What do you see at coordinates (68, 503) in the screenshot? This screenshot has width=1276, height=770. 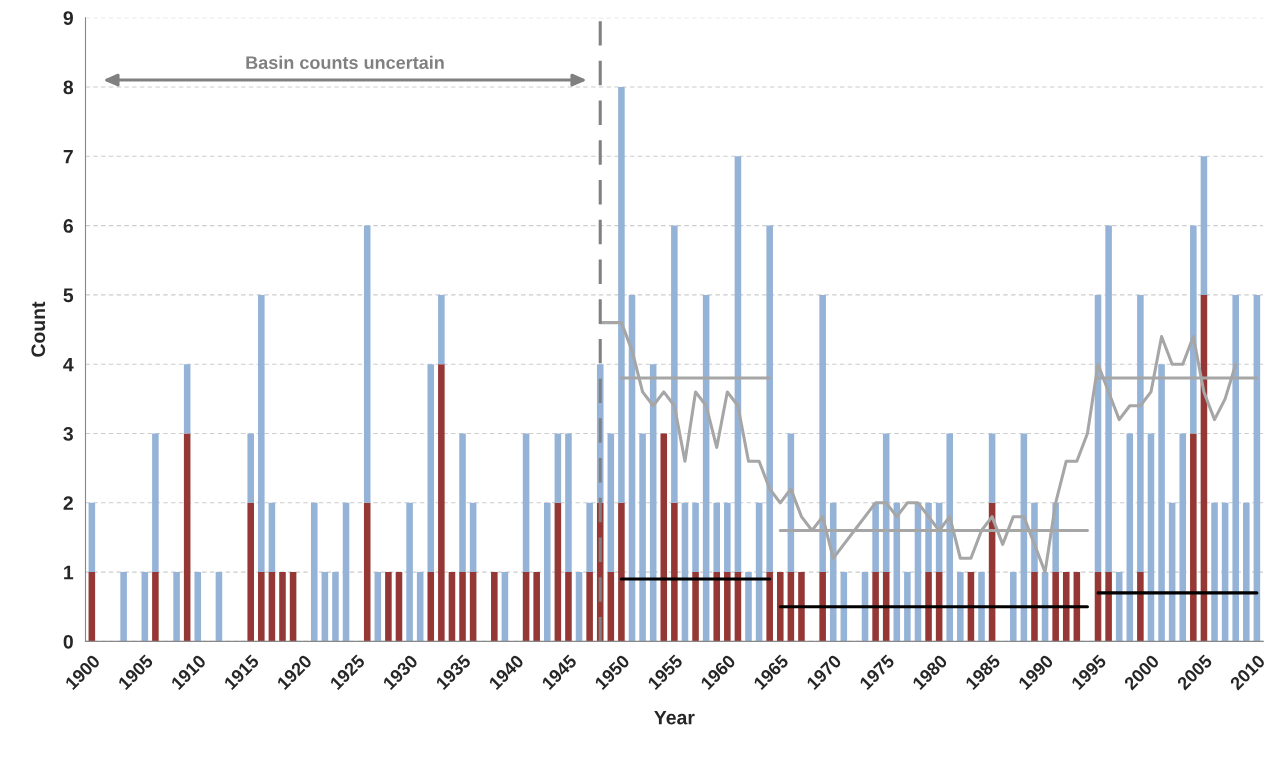 I see `y-tick-label: 2` at bounding box center [68, 503].